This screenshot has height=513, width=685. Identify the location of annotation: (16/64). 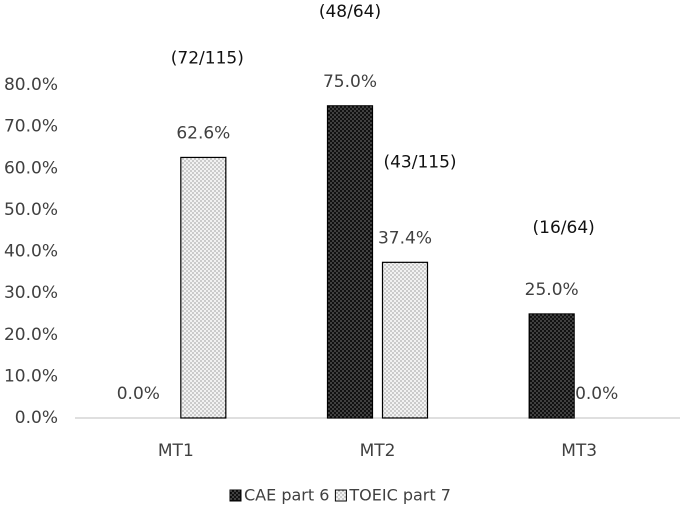
(564, 228).